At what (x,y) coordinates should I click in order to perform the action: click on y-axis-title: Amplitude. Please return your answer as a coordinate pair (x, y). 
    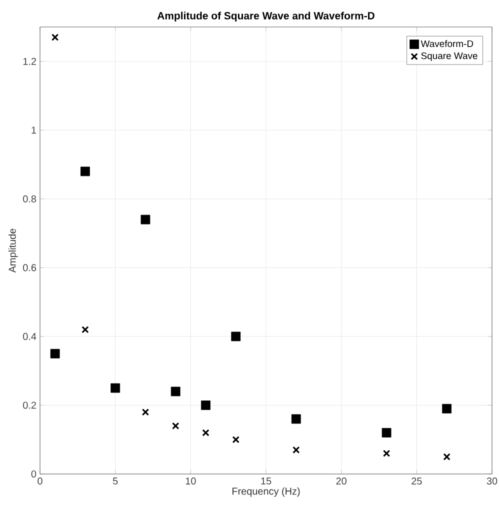
    Looking at the image, I should click on (13, 250).